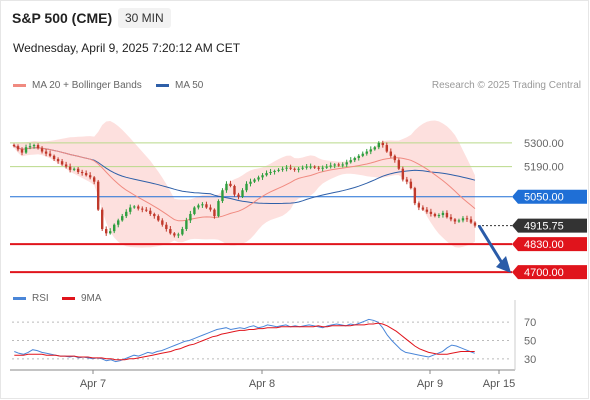  Describe the element at coordinates (544, 227) in the screenshot. I see `level-label: 4915.75` at that location.